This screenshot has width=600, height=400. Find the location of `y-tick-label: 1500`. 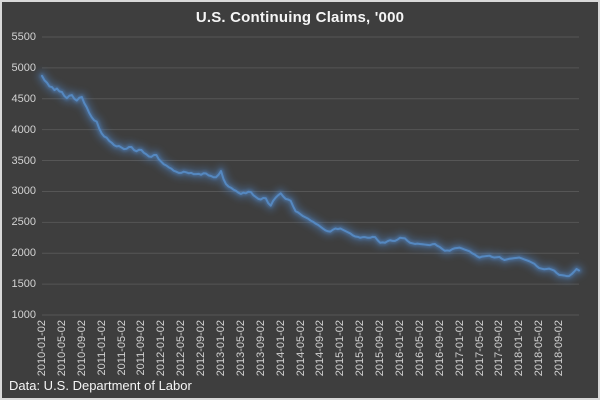

y-tick-label: 1500 is located at coordinates (23, 284).